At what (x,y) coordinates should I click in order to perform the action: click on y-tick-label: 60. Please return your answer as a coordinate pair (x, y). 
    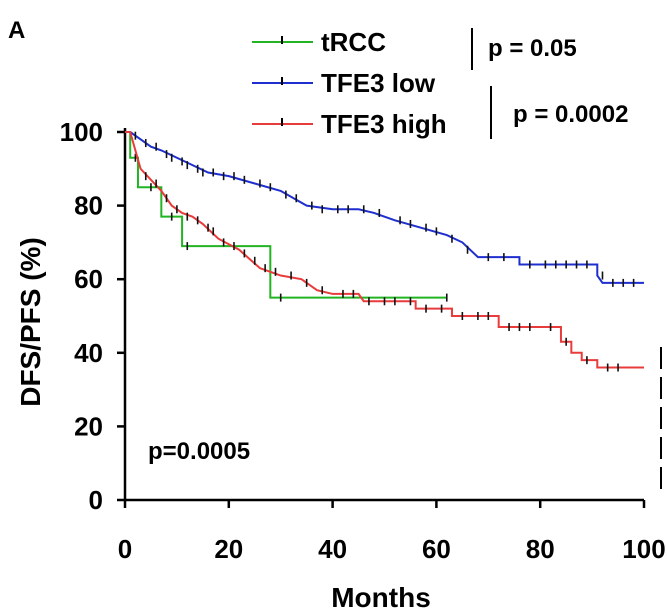
    Looking at the image, I should click on (88, 279).